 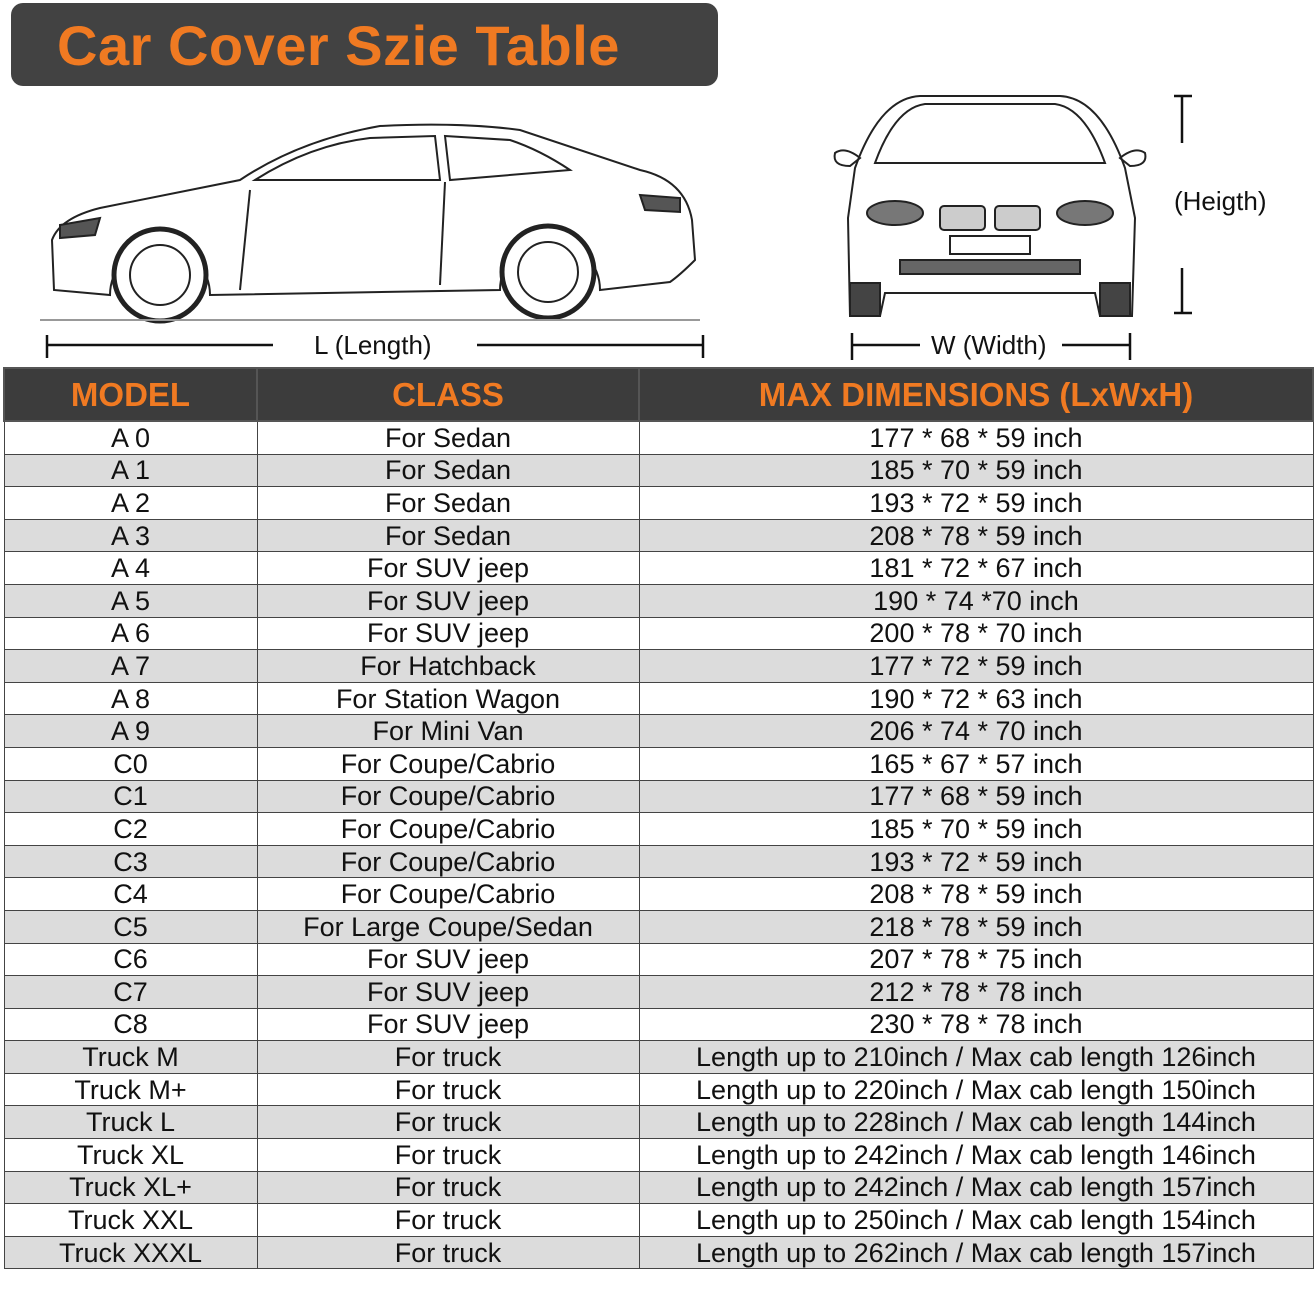 I want to click on dimensions-cell: 206 * 74 * 70 inch, so click(x=976, y=731).